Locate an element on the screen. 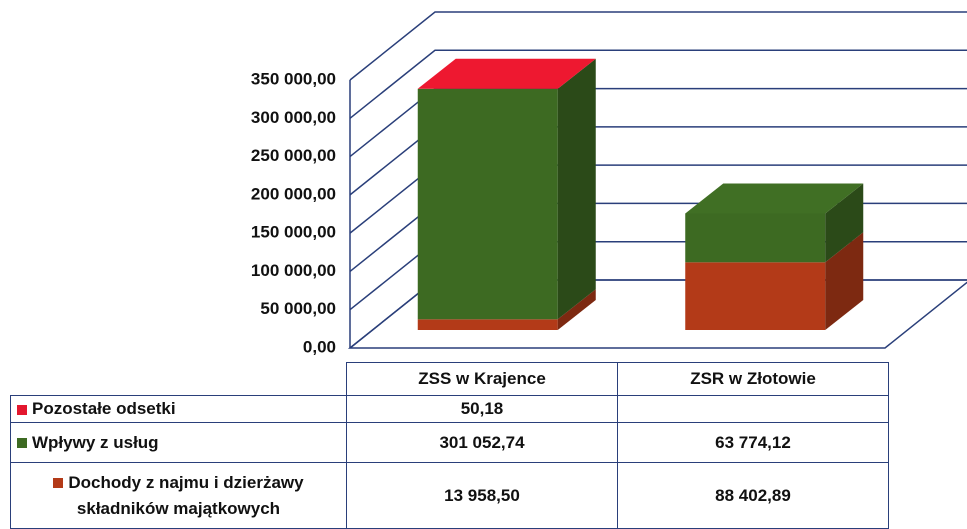 The width and height of the screenshot is (967, 529). series-cell: Wpływy z usług is located at coordinates (179, 443).